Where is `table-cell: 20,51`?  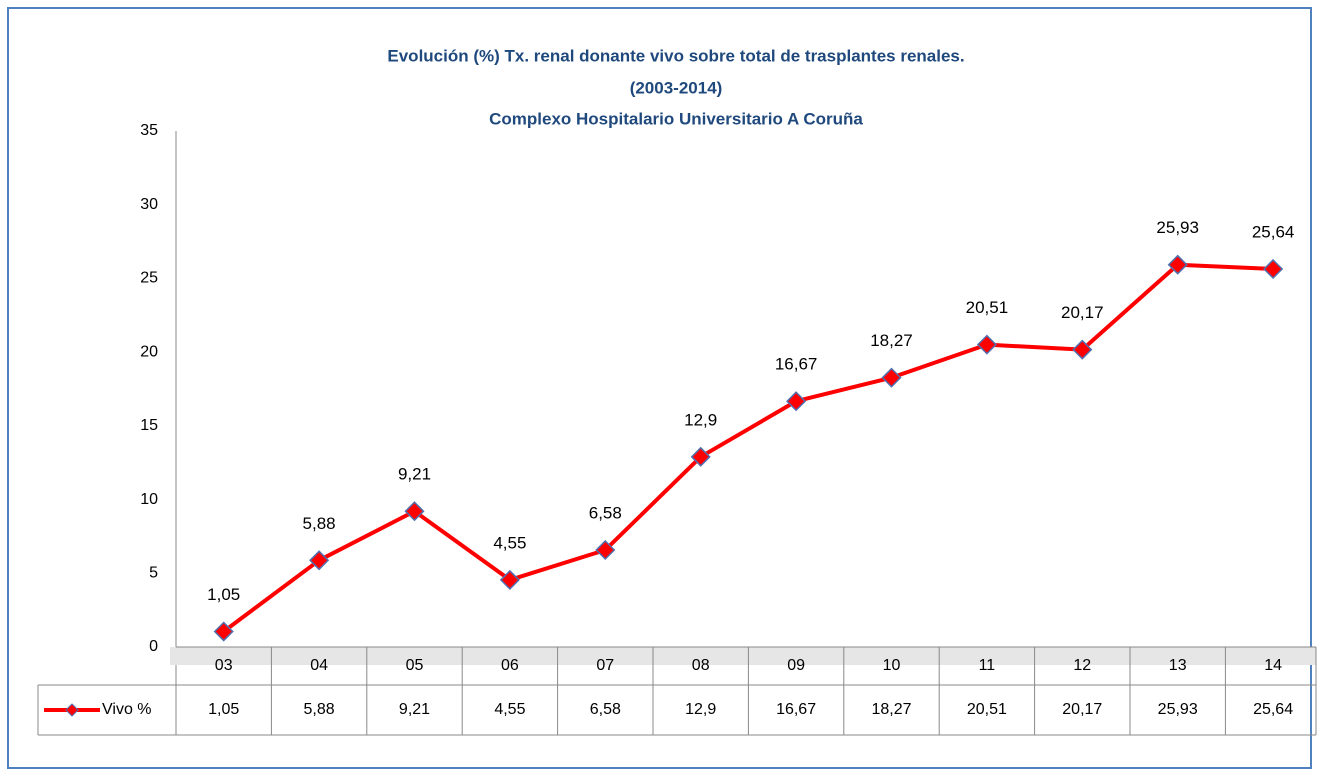
table-cell: 20,51 is located at coordinates (987, 709).